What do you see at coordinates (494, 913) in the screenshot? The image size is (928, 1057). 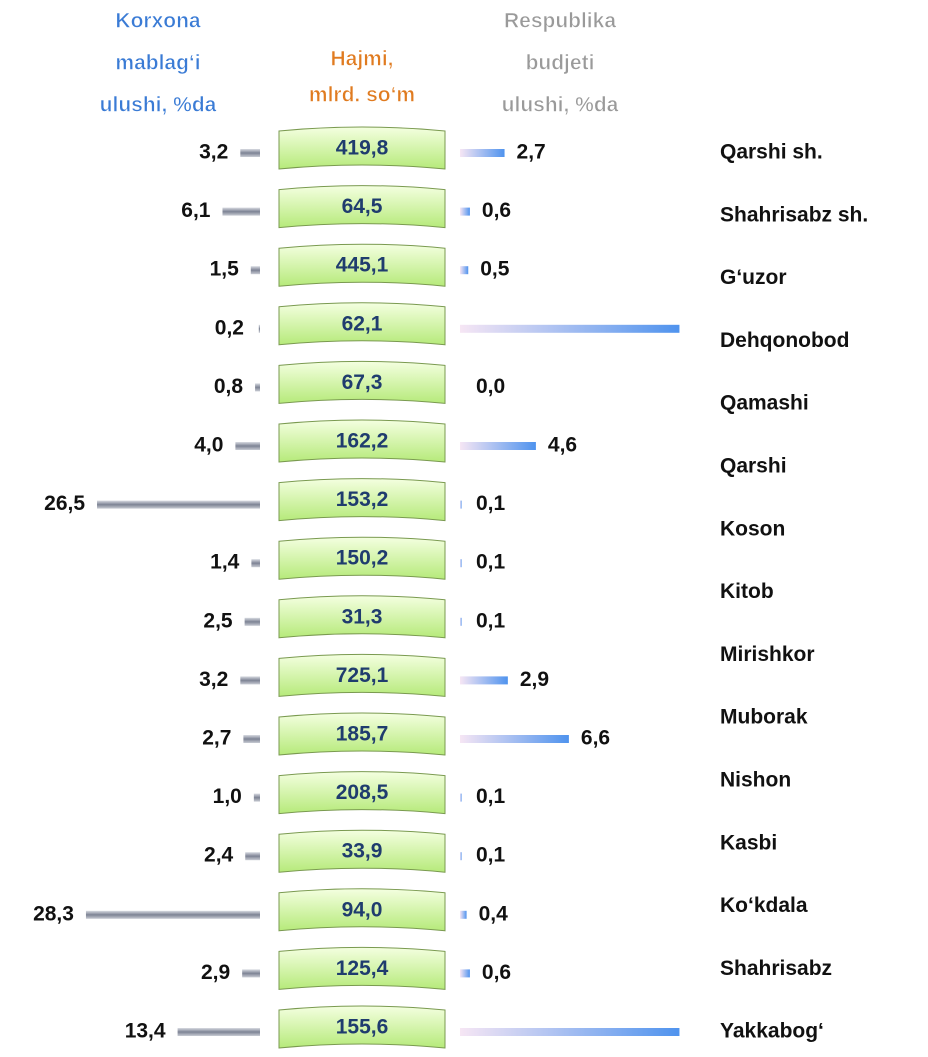 I see `right-value-label: 0,4` at bounding box center [494, 913].